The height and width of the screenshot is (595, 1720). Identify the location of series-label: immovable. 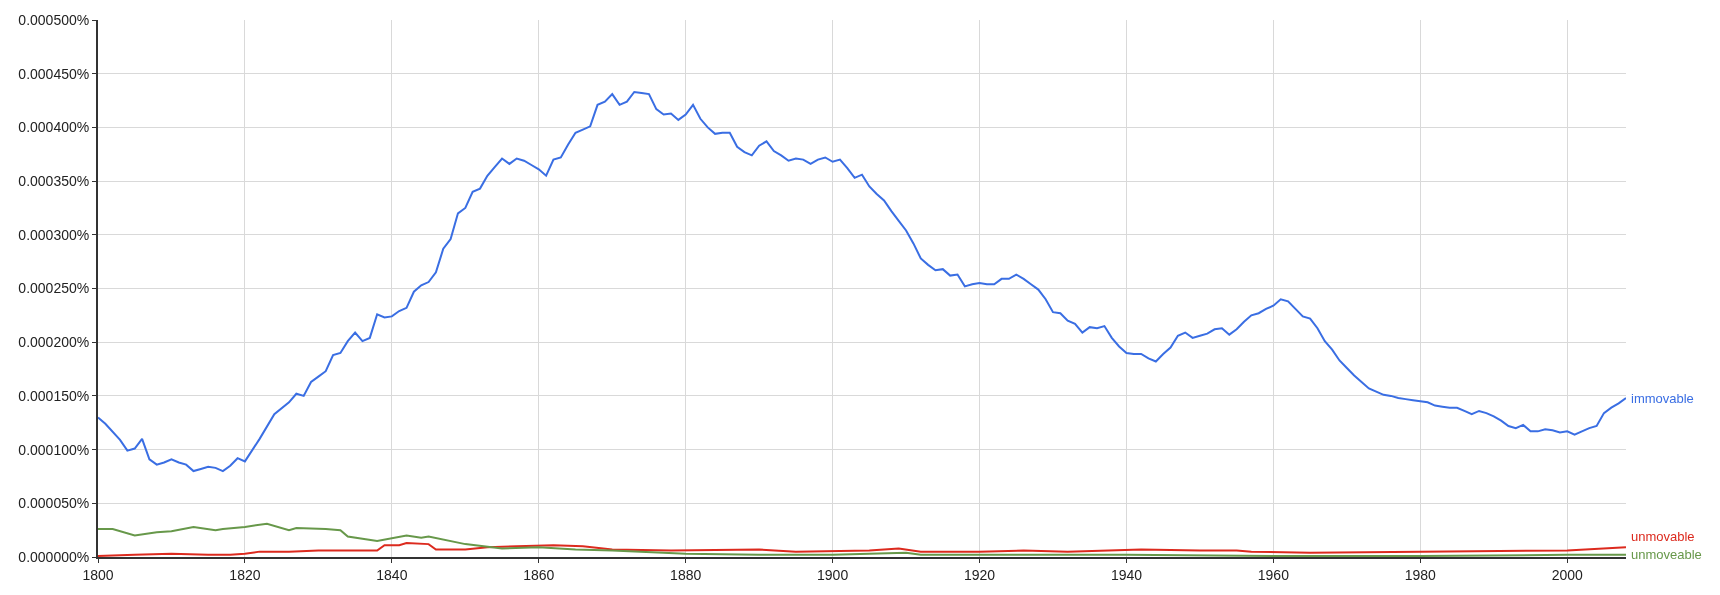
(1662, 398).